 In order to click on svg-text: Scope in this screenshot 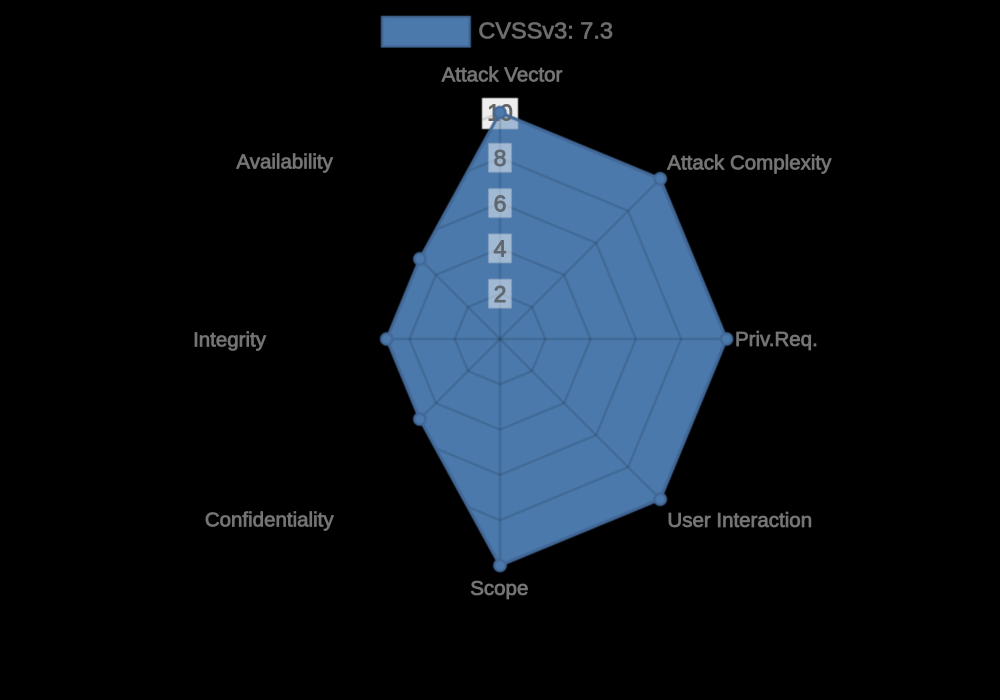, I will do `click(499, 588)`.